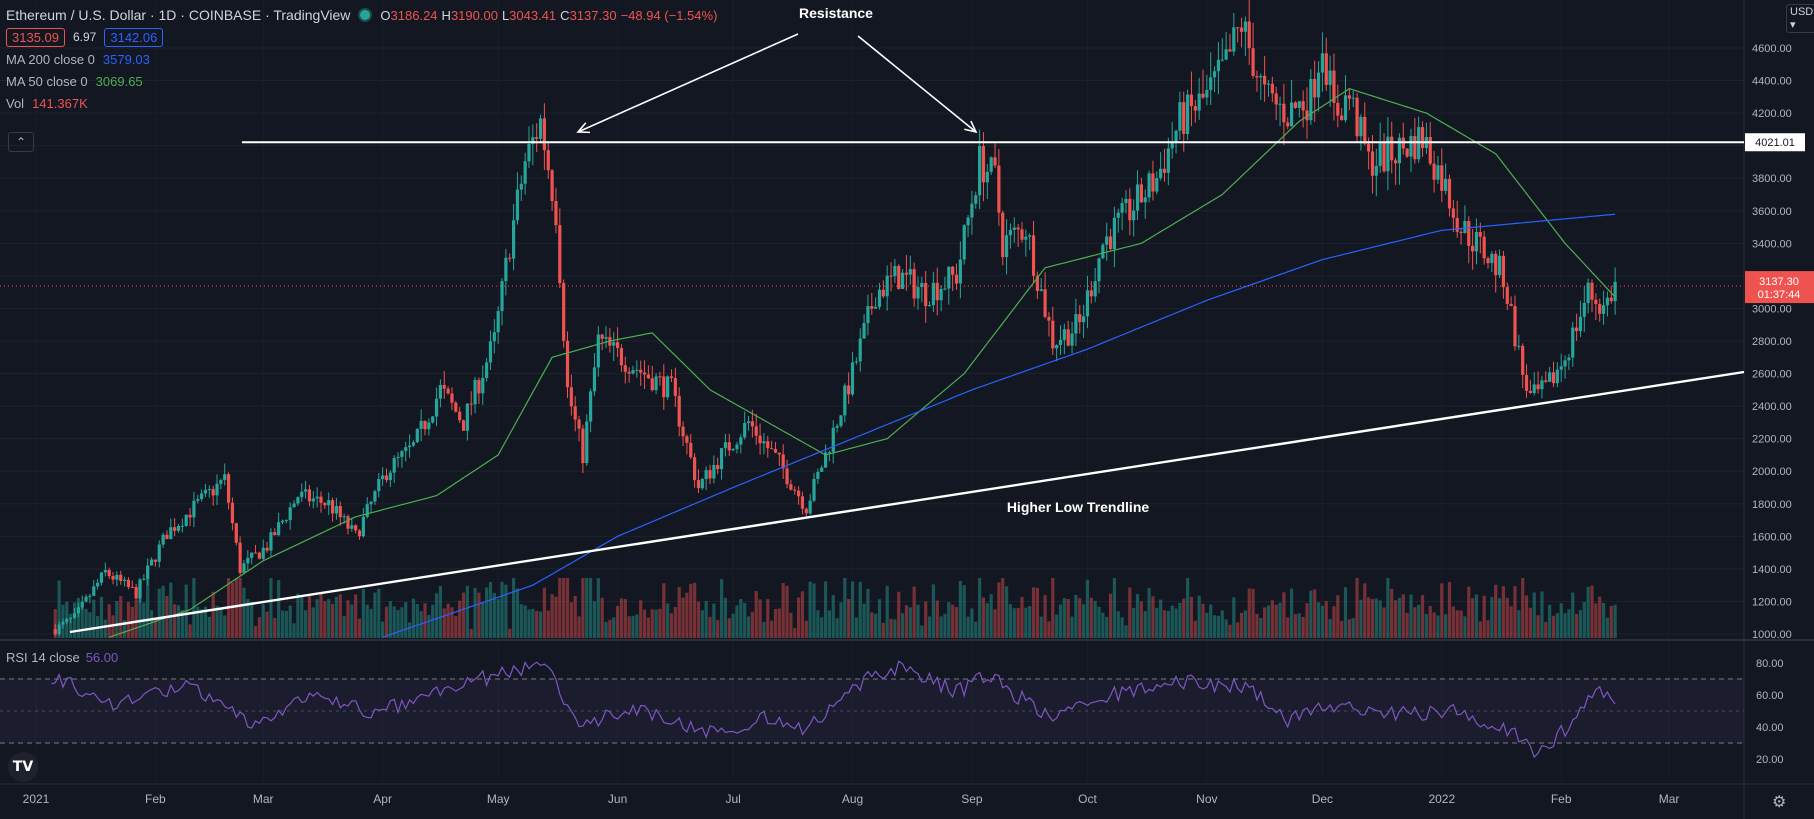 The height and width of the screenshot is (819, 1814). Describe the element at coordinates (35, 37) in the screenshot. I see `bid-price: 3135.09` at that location.